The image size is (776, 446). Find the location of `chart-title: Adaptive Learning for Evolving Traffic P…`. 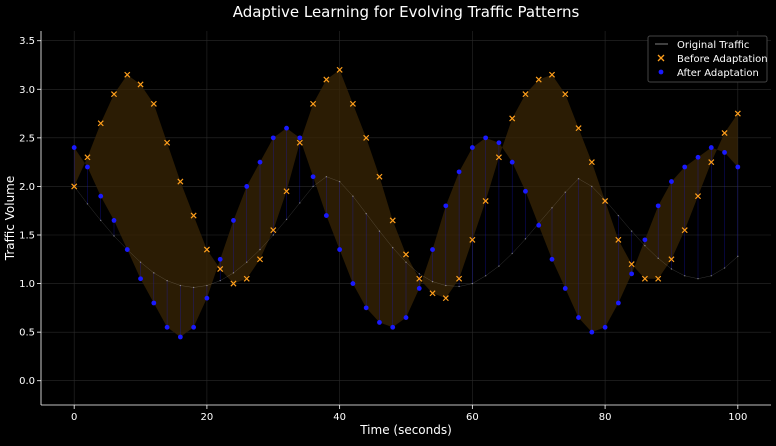

chart-title: Adaptive Learning for Evolving Traffic P… is located at coordinates (406, 12).